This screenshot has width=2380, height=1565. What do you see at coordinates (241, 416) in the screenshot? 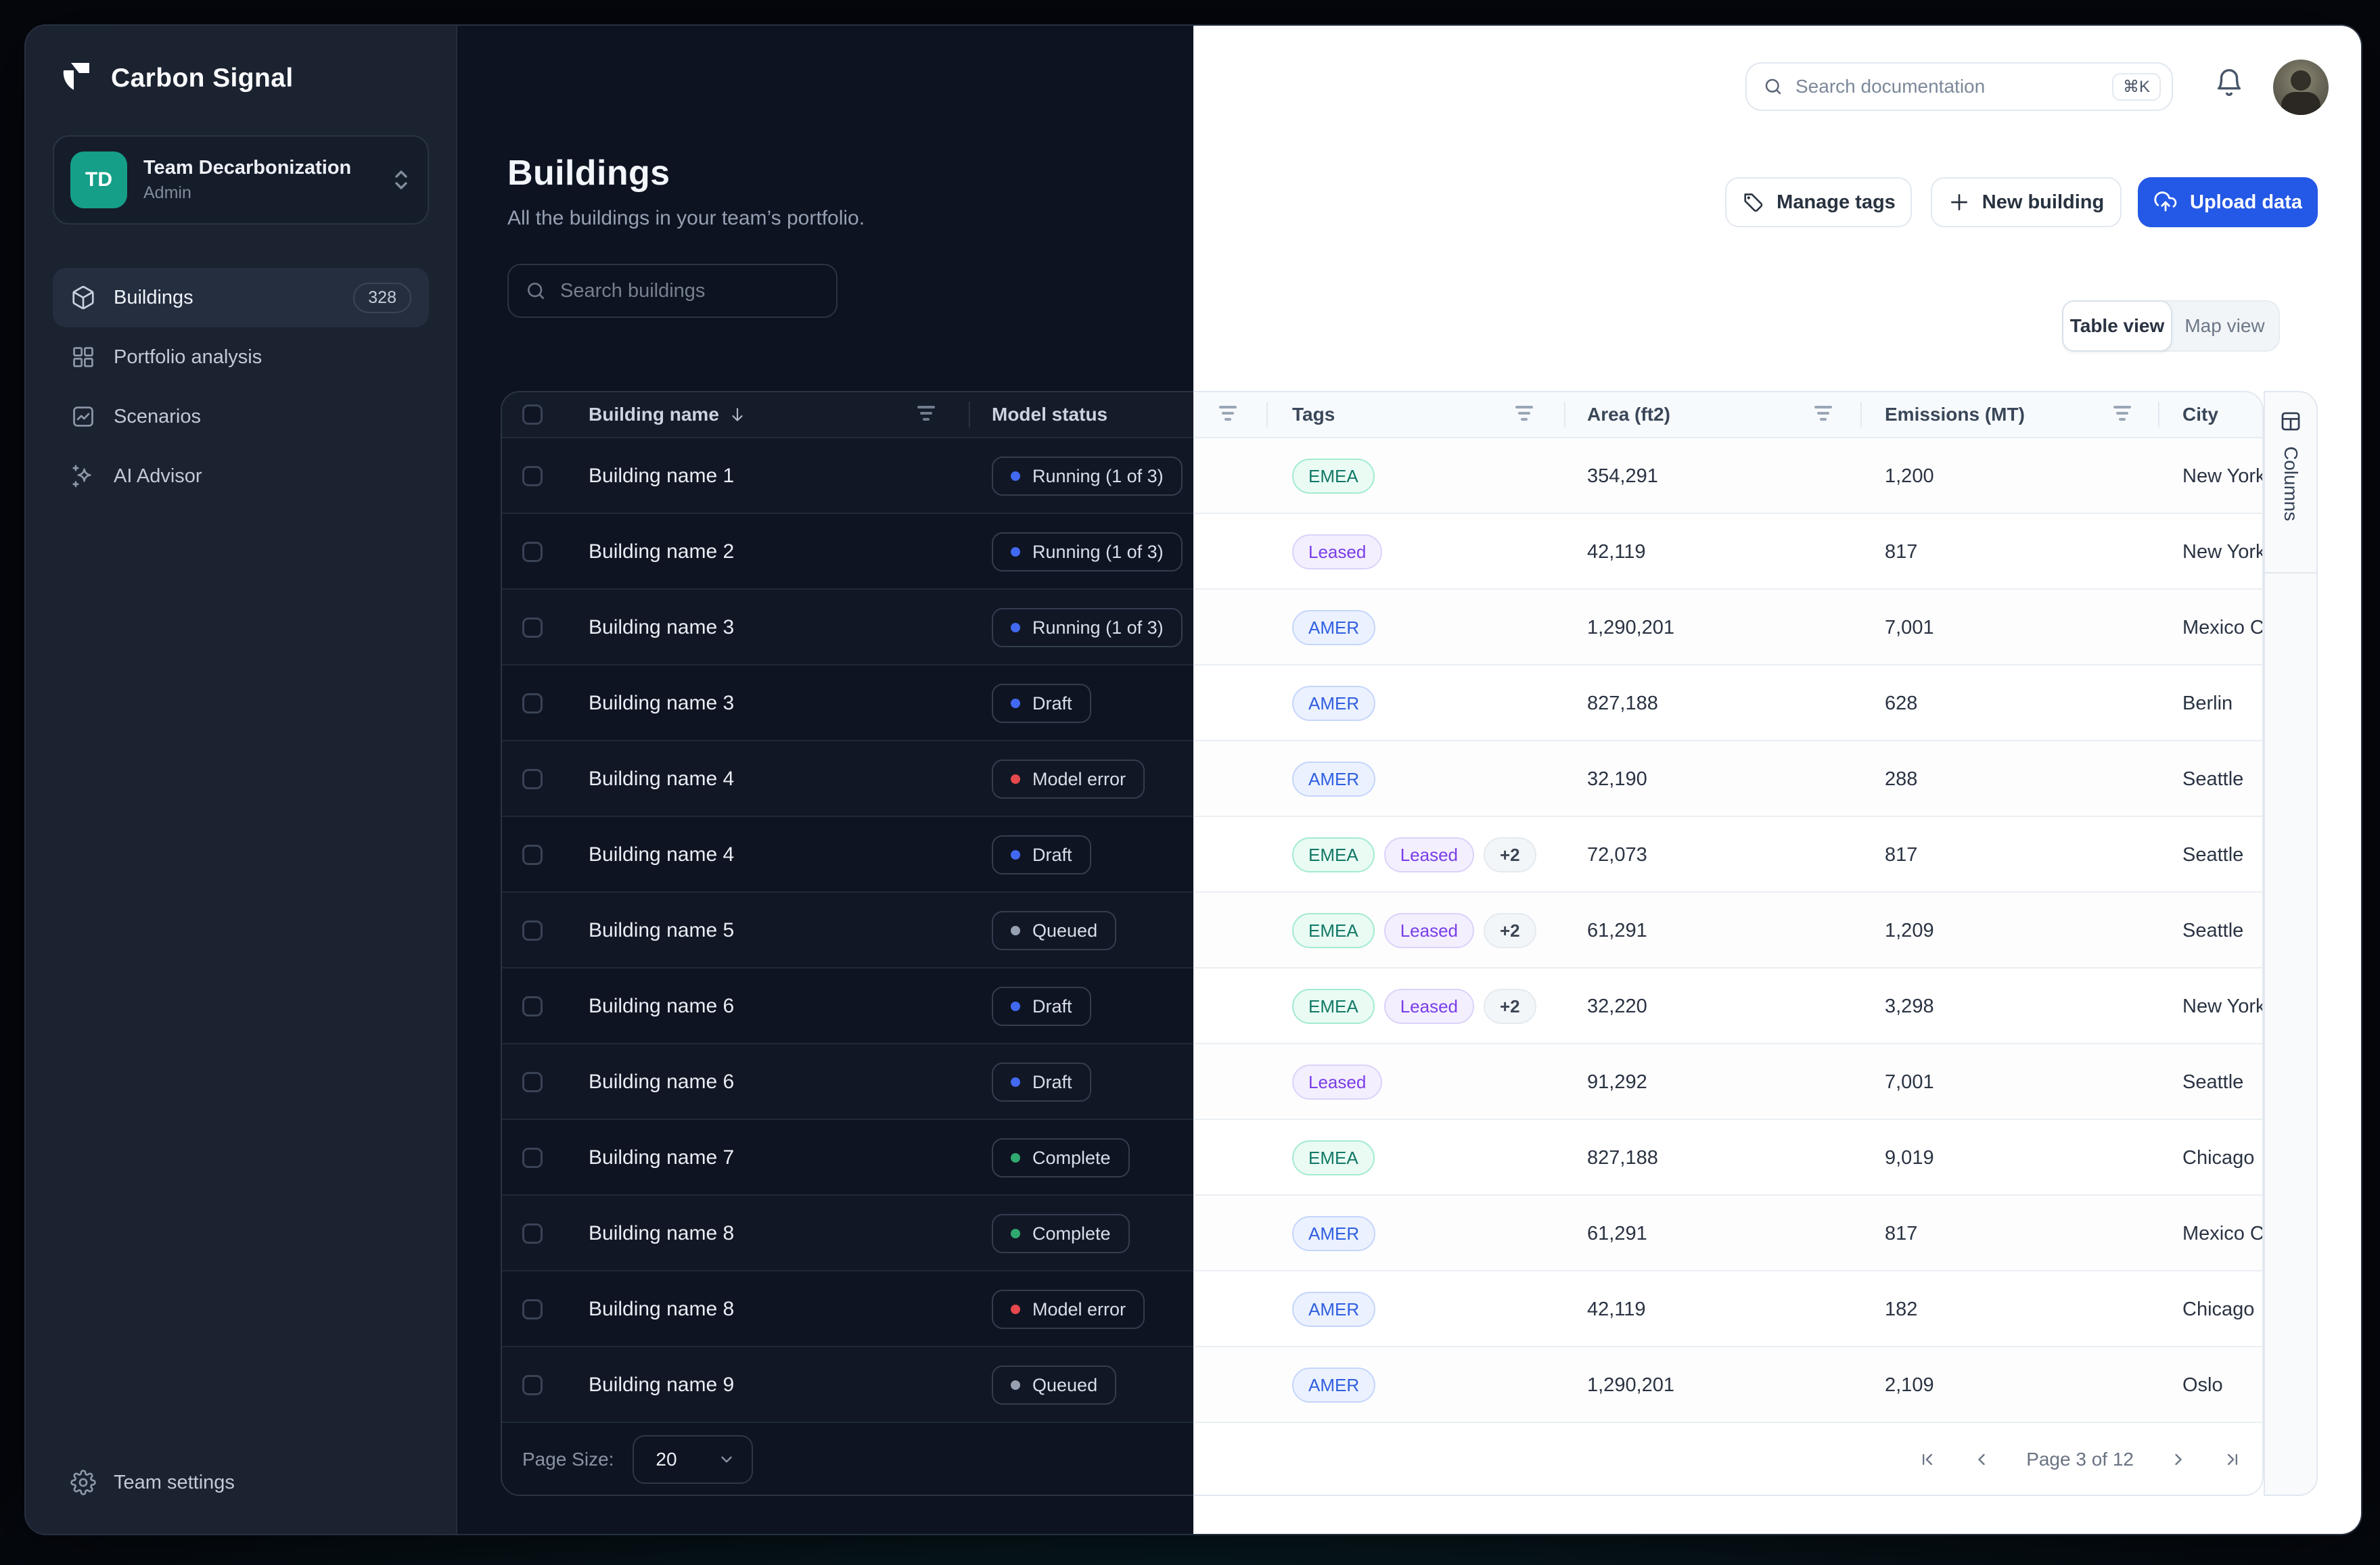
I see `sidebar-item-scenarios: Scenarios` at bounding box center [241, 416].